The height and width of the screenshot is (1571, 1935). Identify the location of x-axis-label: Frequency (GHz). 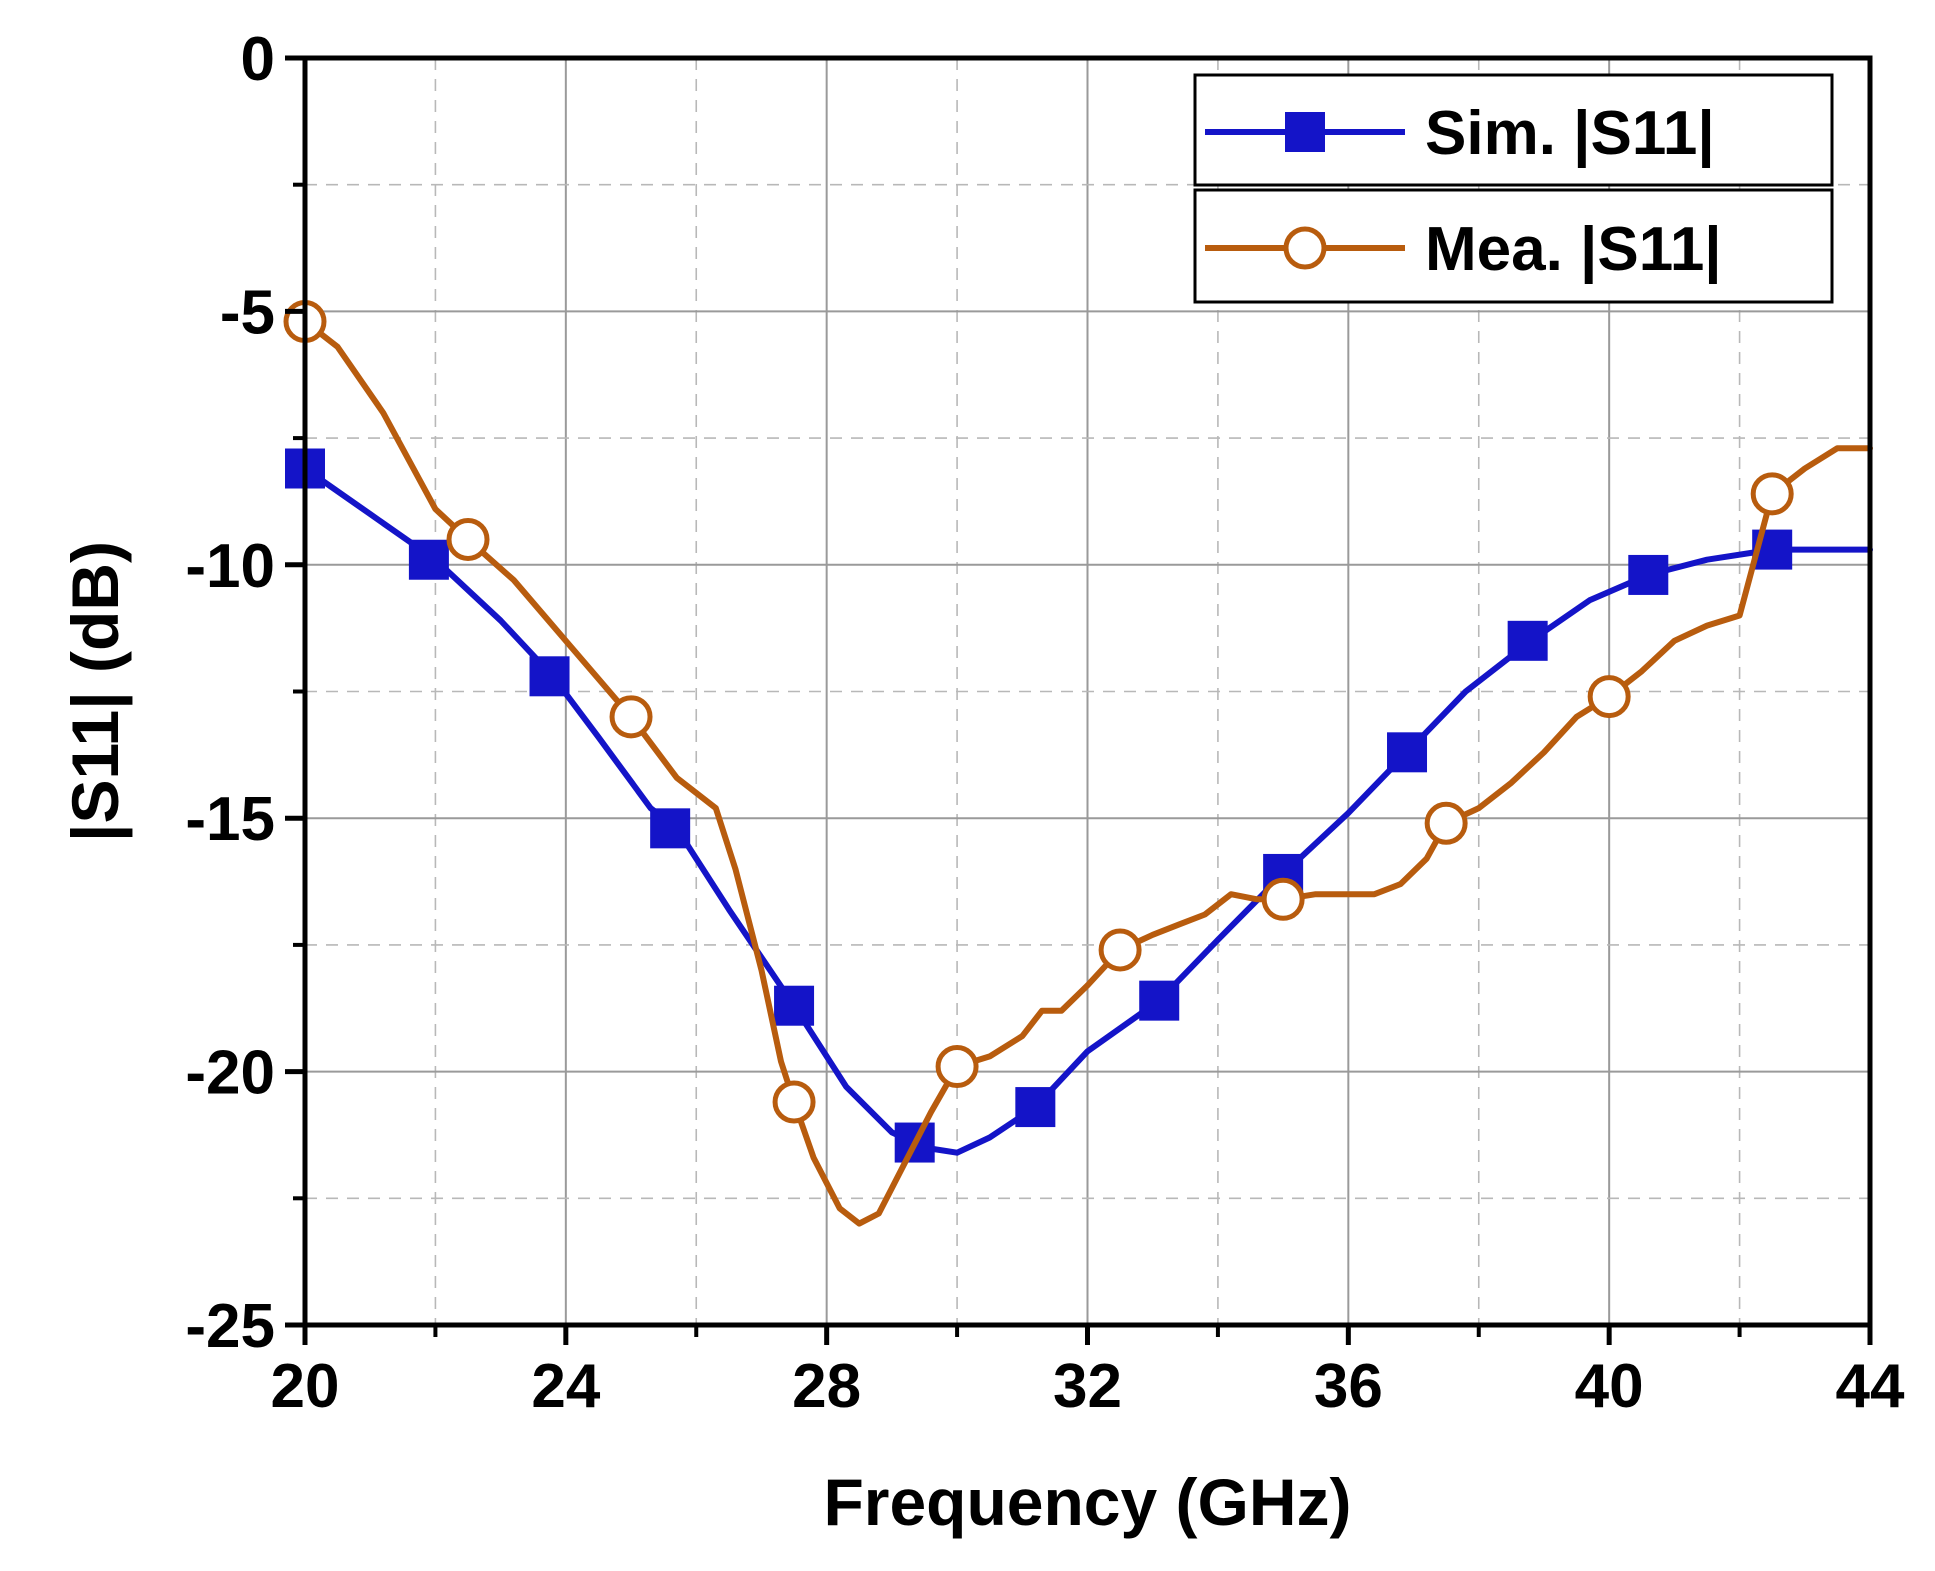
(1087, 1502).